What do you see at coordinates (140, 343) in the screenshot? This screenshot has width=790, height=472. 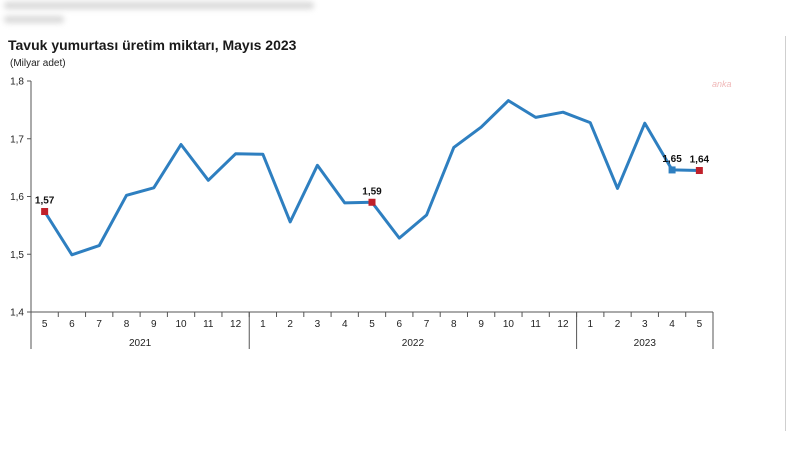 I see `x-year-label: 2021` at bounding box center [140, 343].